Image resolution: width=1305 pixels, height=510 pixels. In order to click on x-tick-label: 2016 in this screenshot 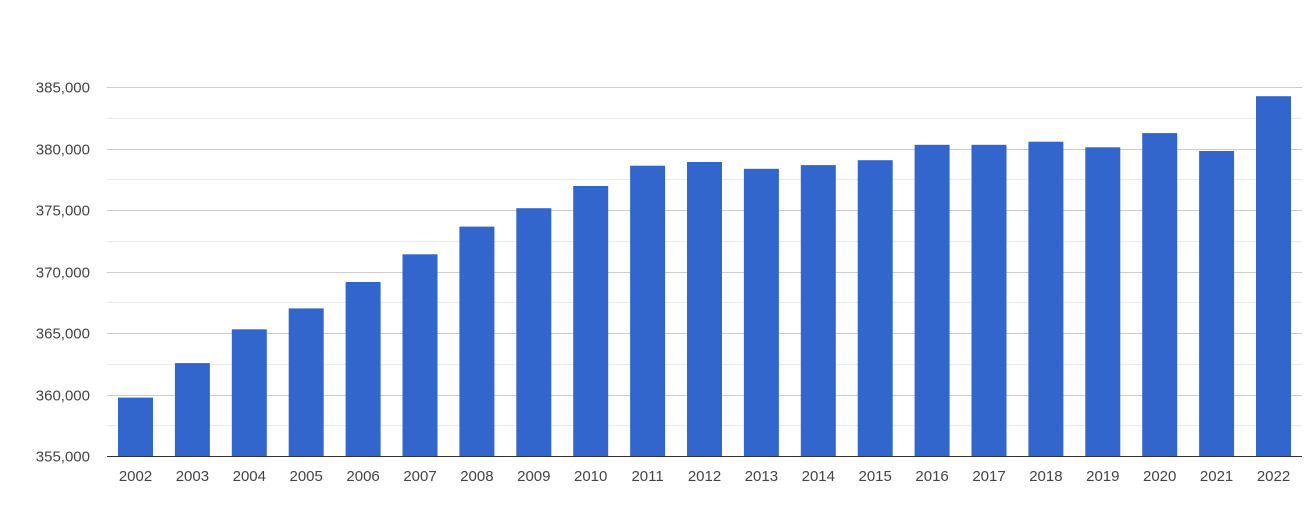, I will do `click(931, 476)`.